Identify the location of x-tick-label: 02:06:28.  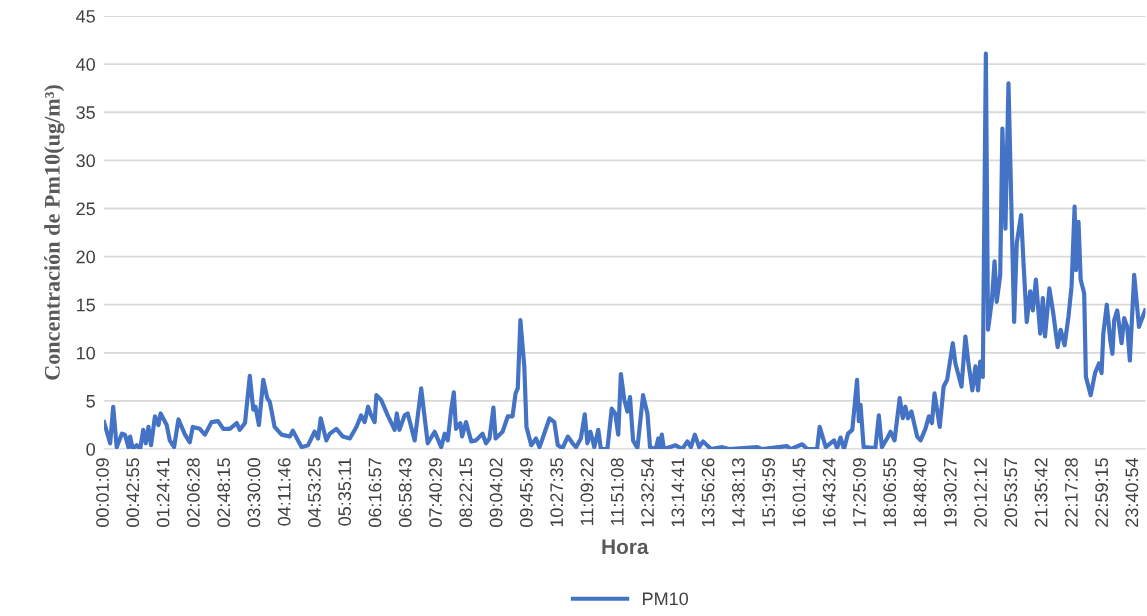
(193, 492).